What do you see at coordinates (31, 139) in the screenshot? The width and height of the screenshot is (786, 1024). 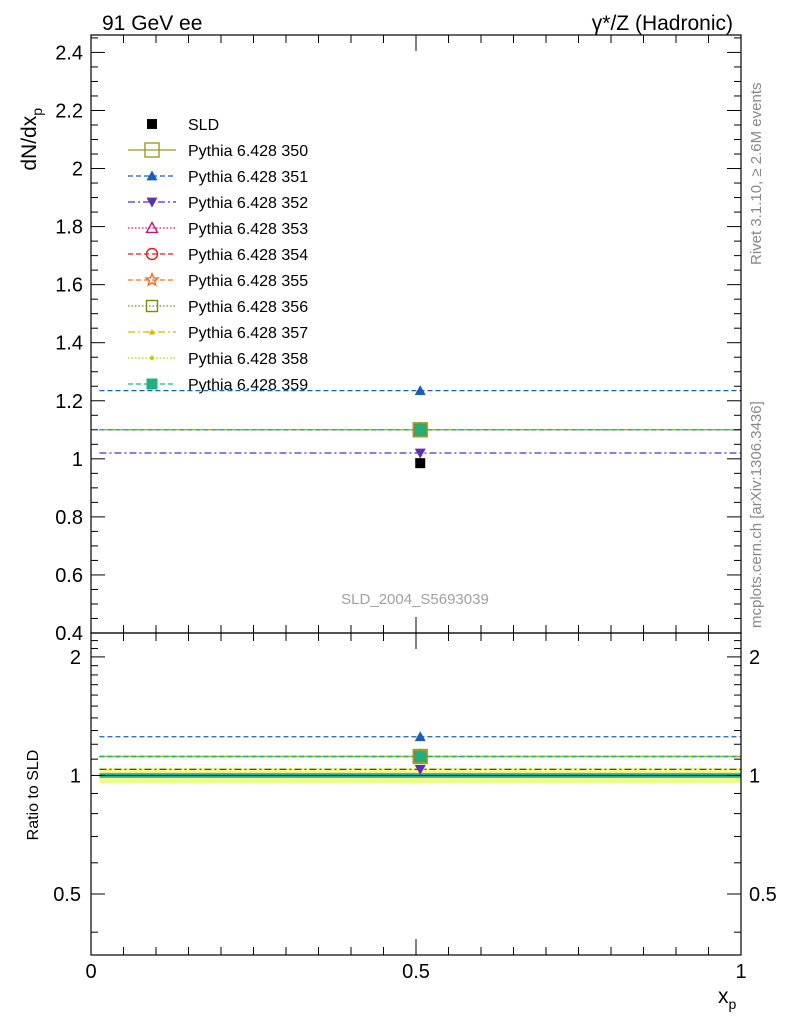 I see `main-y-axis-label: dN/dxp` at bounding box center [31, 139].